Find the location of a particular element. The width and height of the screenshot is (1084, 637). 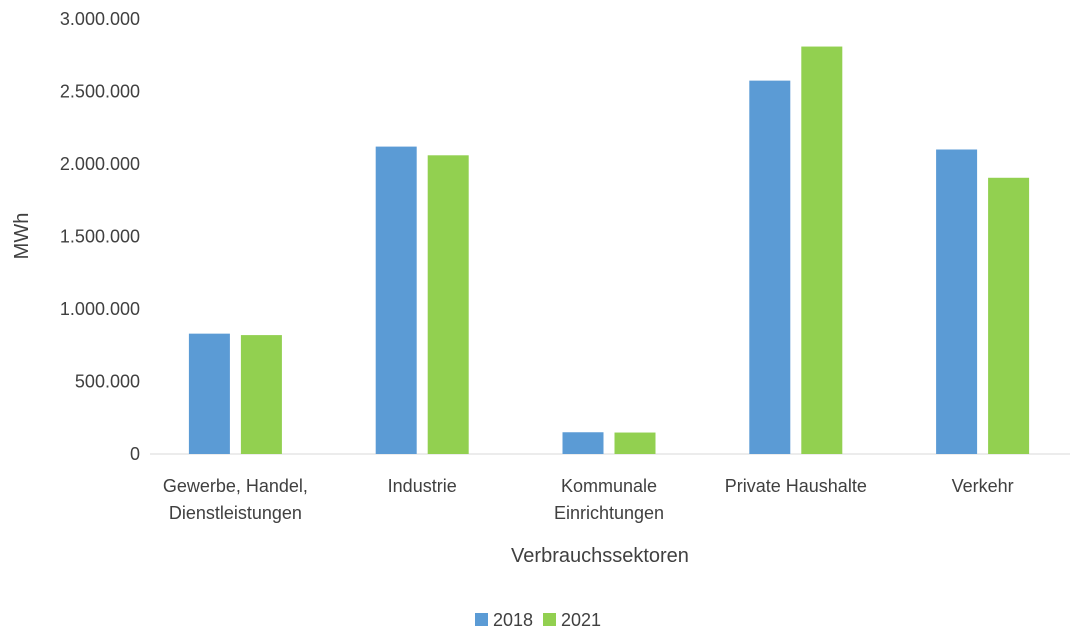

y-axis-title: MWh is located at coordinates (22, 236).